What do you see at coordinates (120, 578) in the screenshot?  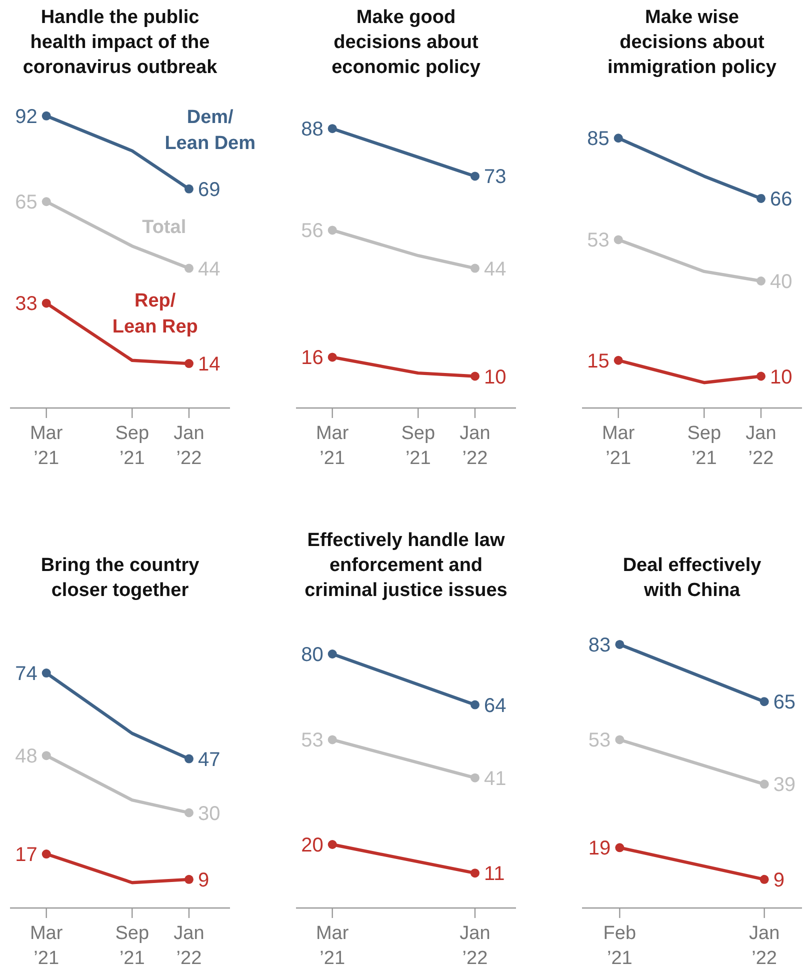 I see `chart-title: Bring the country closer together` at bounding box center [120, 578].